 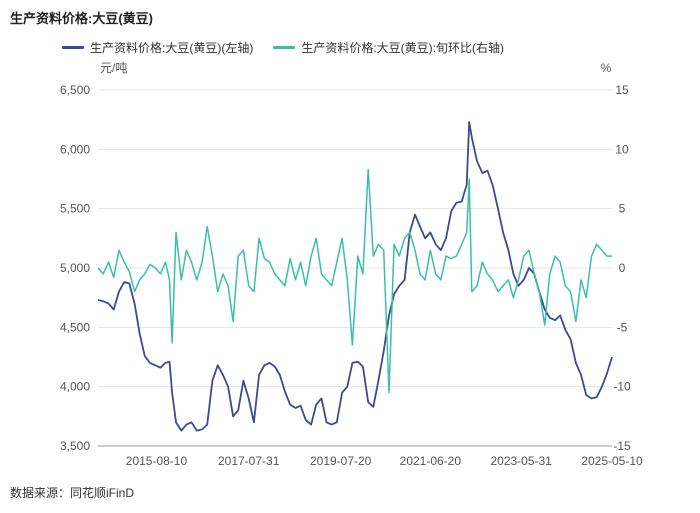 I want to click on legend-label-price: 生产资料价格:大豆(黄豆)(左轴), so click(x=172, y=48).